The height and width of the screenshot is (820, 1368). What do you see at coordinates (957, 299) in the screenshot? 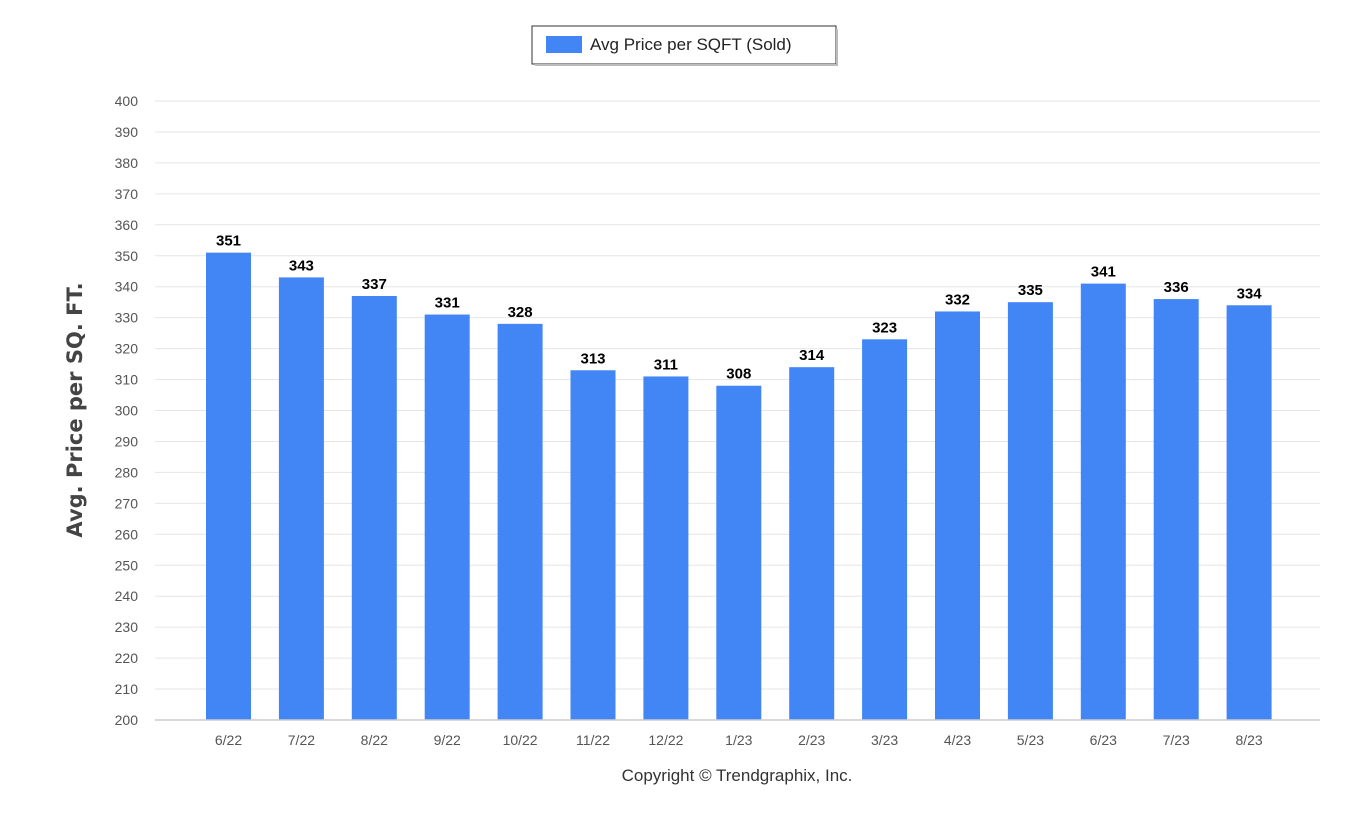
I see `data-label: 332` at bounding box center [957, 299].